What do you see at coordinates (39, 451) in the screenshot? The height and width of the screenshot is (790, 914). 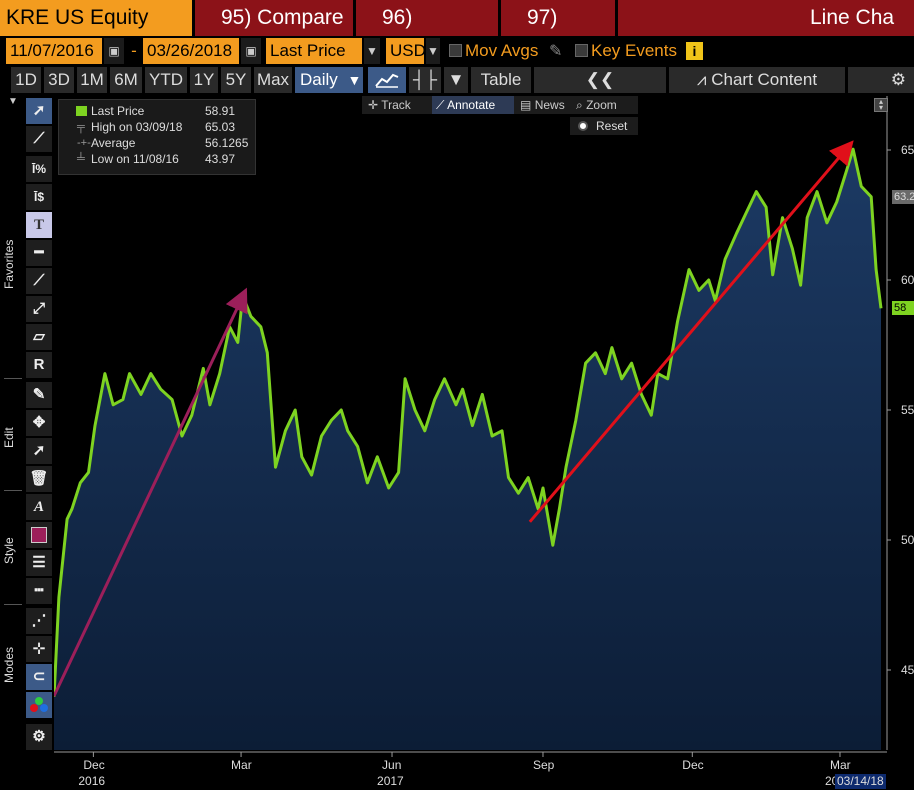 I see `select-add-icon: ➚` at bounding box center [39, 451].